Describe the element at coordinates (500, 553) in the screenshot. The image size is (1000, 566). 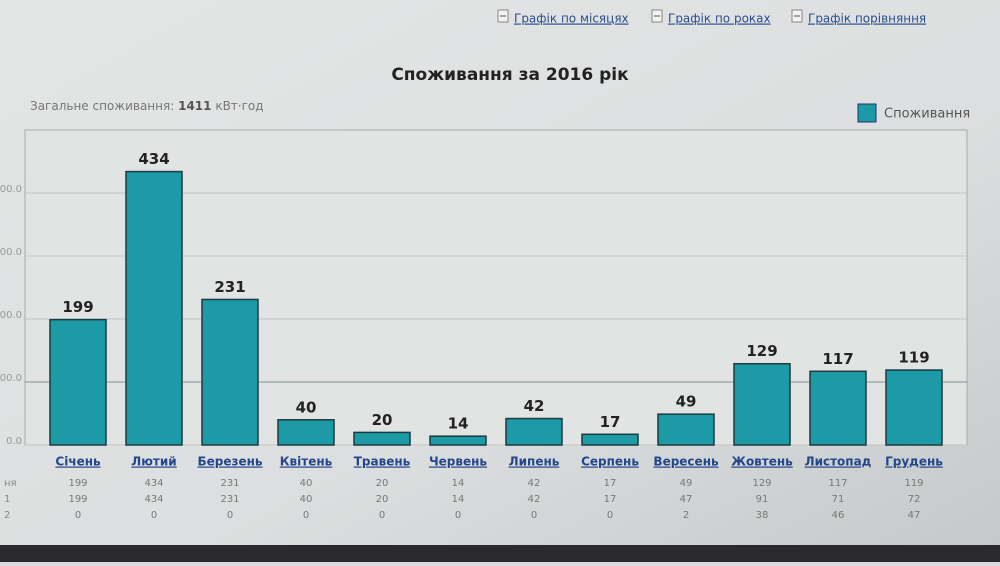
I see `screen-edge` at that location.